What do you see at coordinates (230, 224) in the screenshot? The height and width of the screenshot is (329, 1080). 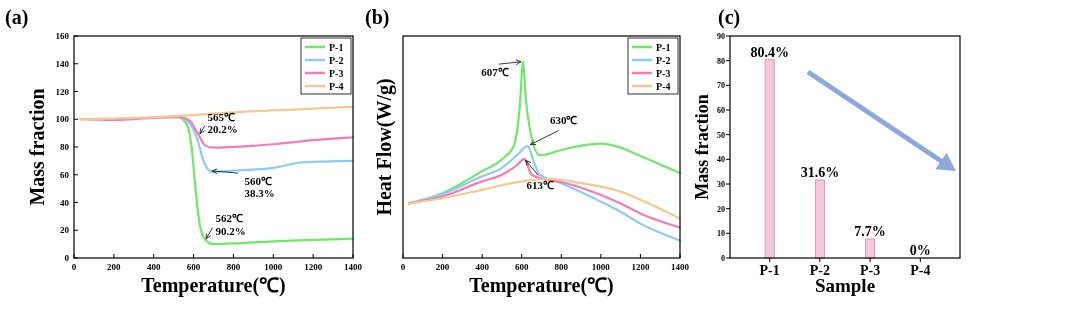 I see `annotation: 562℃ 90.2%` at bounding box center [230, 224].